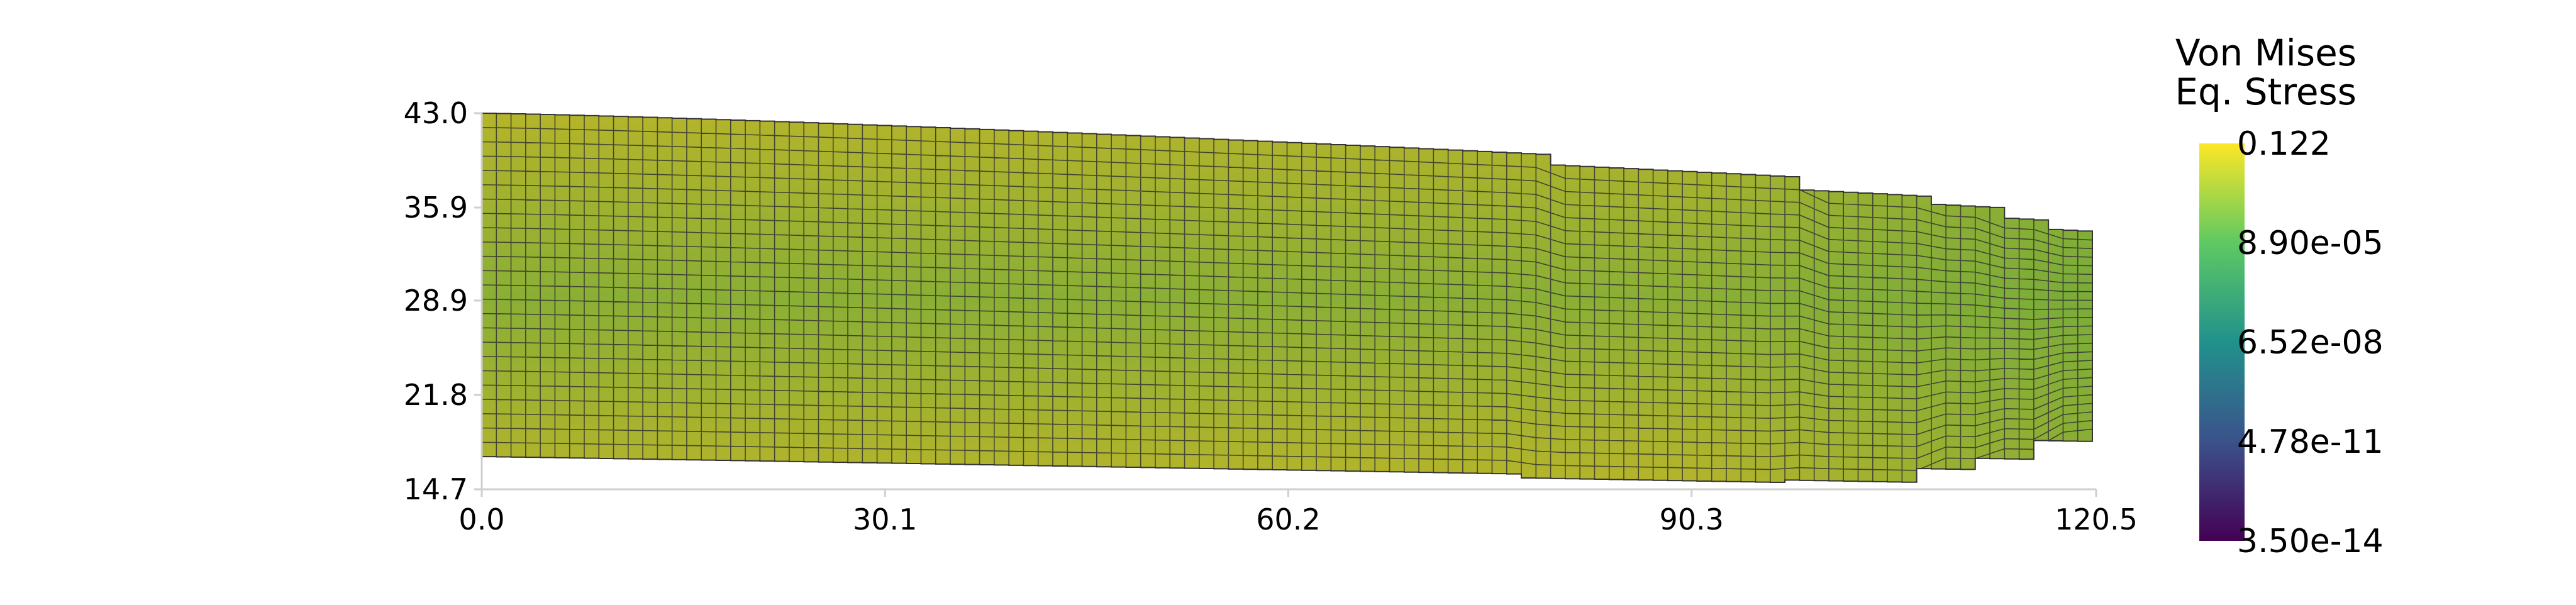 The width and height of the screenshot is (2576, 605). Describe the element at coordinates (1691, 519) in the screenshot. I see `x-tick-label: 90.3` at that location.